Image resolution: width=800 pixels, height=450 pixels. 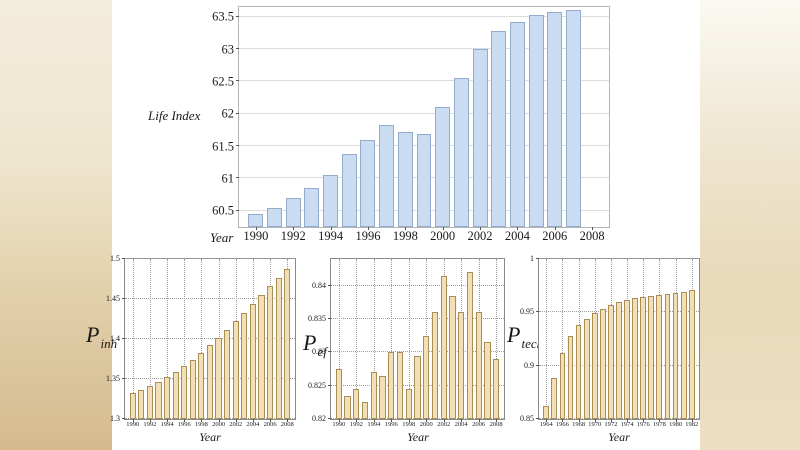 What do you see at coordinates (223, 81) in the screenshot?
I see `y-tick-label: 62.5` at bounding box center [223, 81].